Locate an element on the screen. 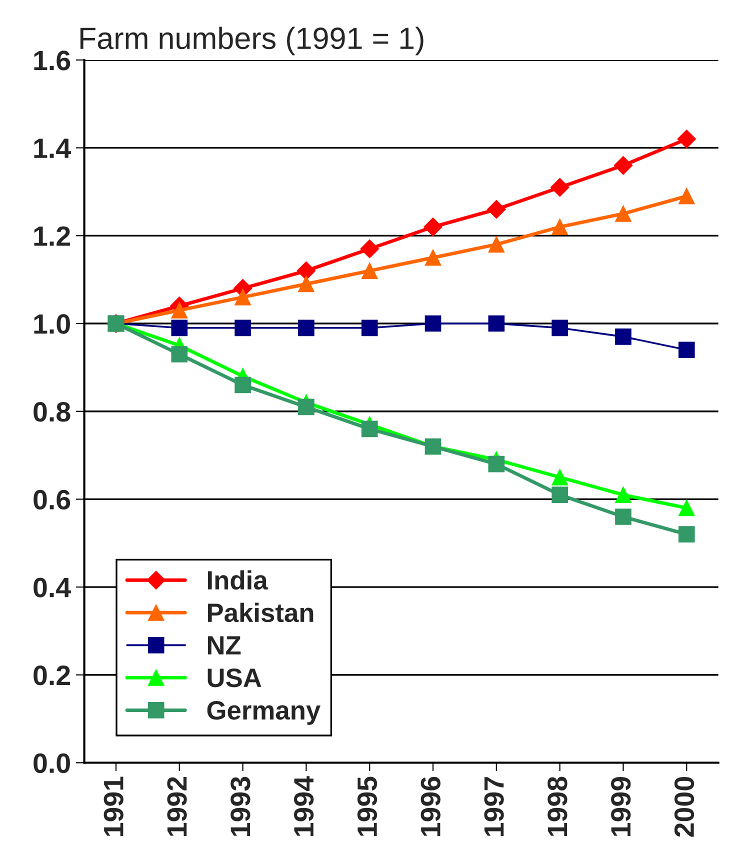 This screenshot has height=857, width=733. legend-label: India is located at coordinates (238, 580).